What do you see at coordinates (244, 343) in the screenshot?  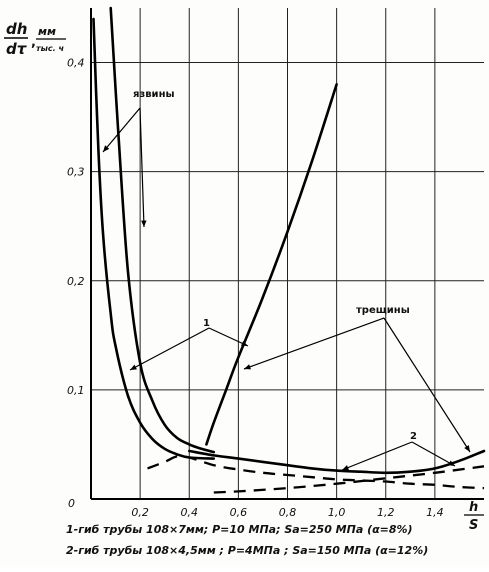 I see `leader-one-to-treshchiny-curve-arrowhead` at bounding box center [244, 343].